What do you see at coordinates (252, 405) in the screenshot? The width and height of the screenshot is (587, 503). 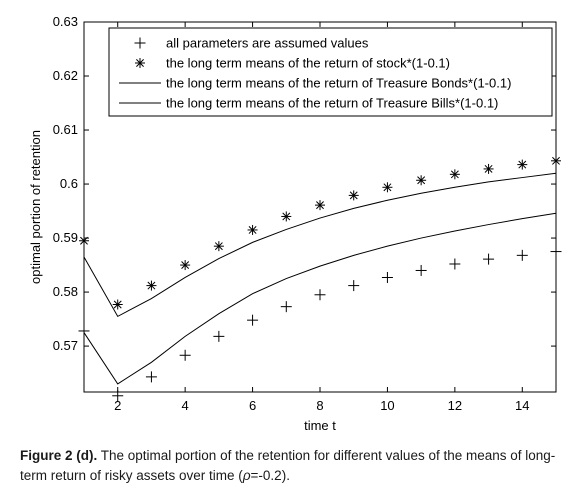 I see `x-tick-label: 6` at bounding box center [252, 405].